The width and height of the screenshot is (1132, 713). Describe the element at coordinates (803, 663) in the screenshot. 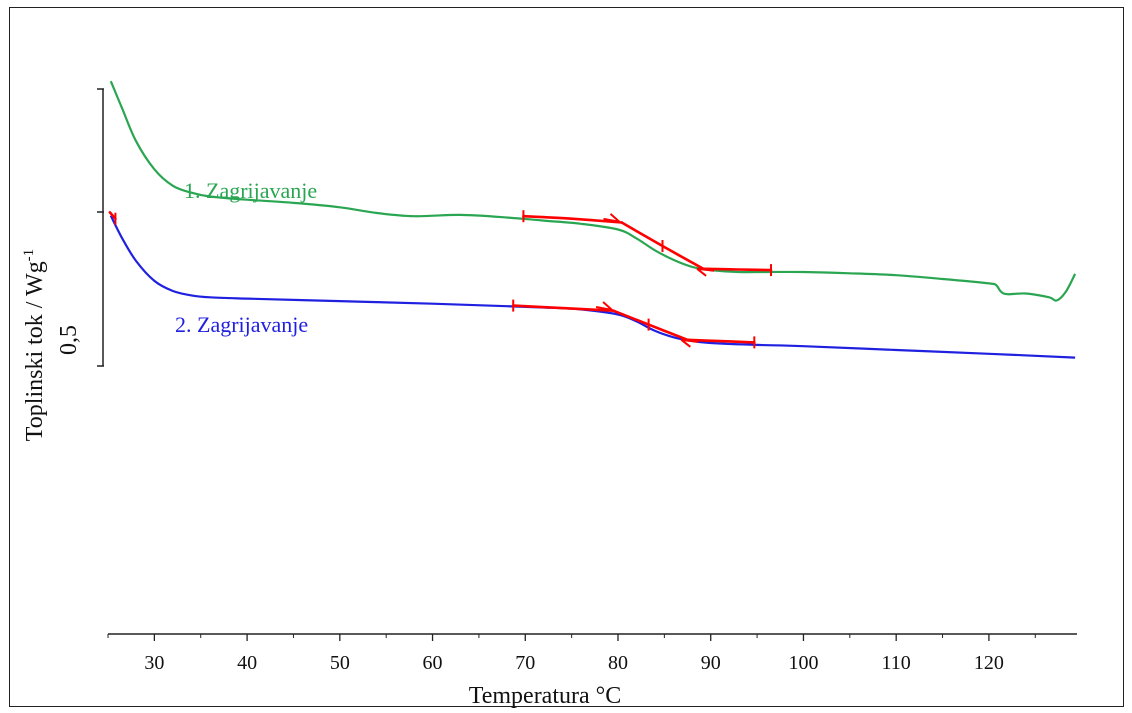

I see `x-tick-label-100: 100` at that location.